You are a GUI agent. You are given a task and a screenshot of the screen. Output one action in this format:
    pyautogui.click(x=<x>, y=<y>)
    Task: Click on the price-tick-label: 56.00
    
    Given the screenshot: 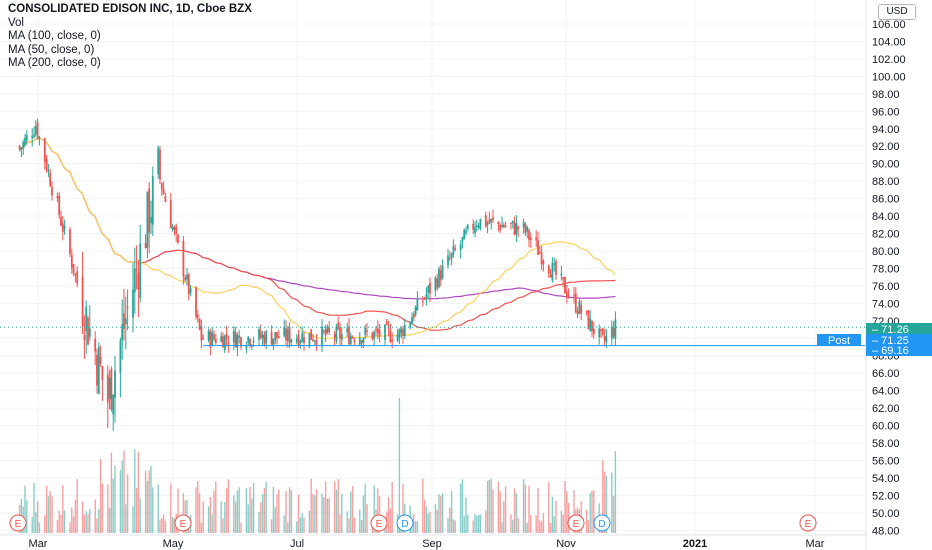 What is the action you would take?
    pyautogui.click(x=886, y=462)
    